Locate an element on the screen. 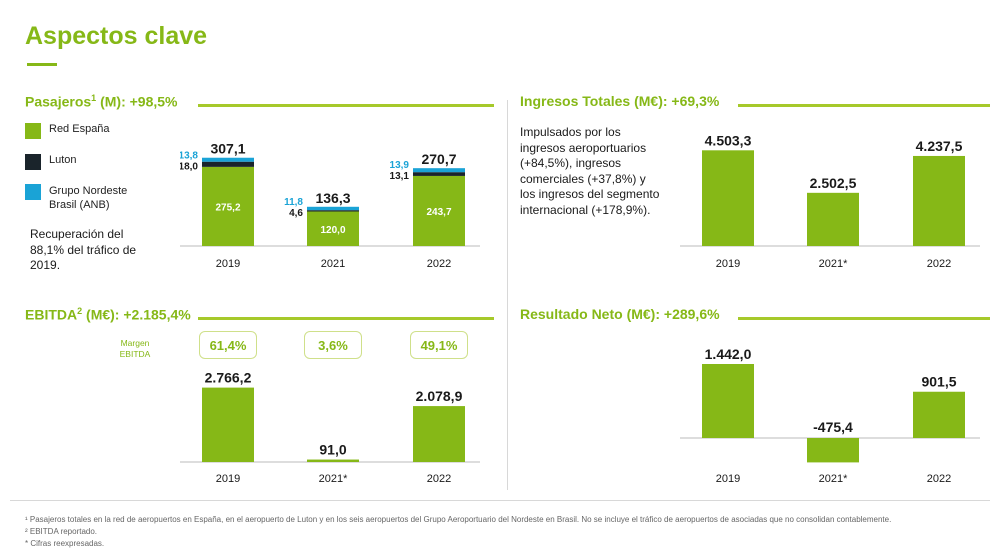  revenue-value-2019: 4.503,3 is located at coordinates (728, 140).